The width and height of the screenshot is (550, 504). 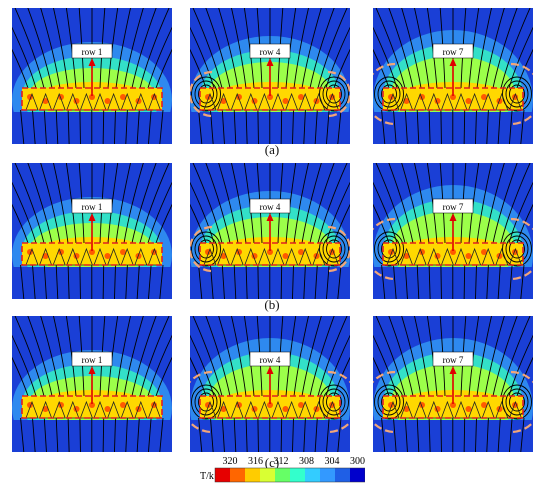 What do you see at coordinates (270, 231) in the screenshot?
I see `panel-2-2: row 4` at bounding box center [270, 231].